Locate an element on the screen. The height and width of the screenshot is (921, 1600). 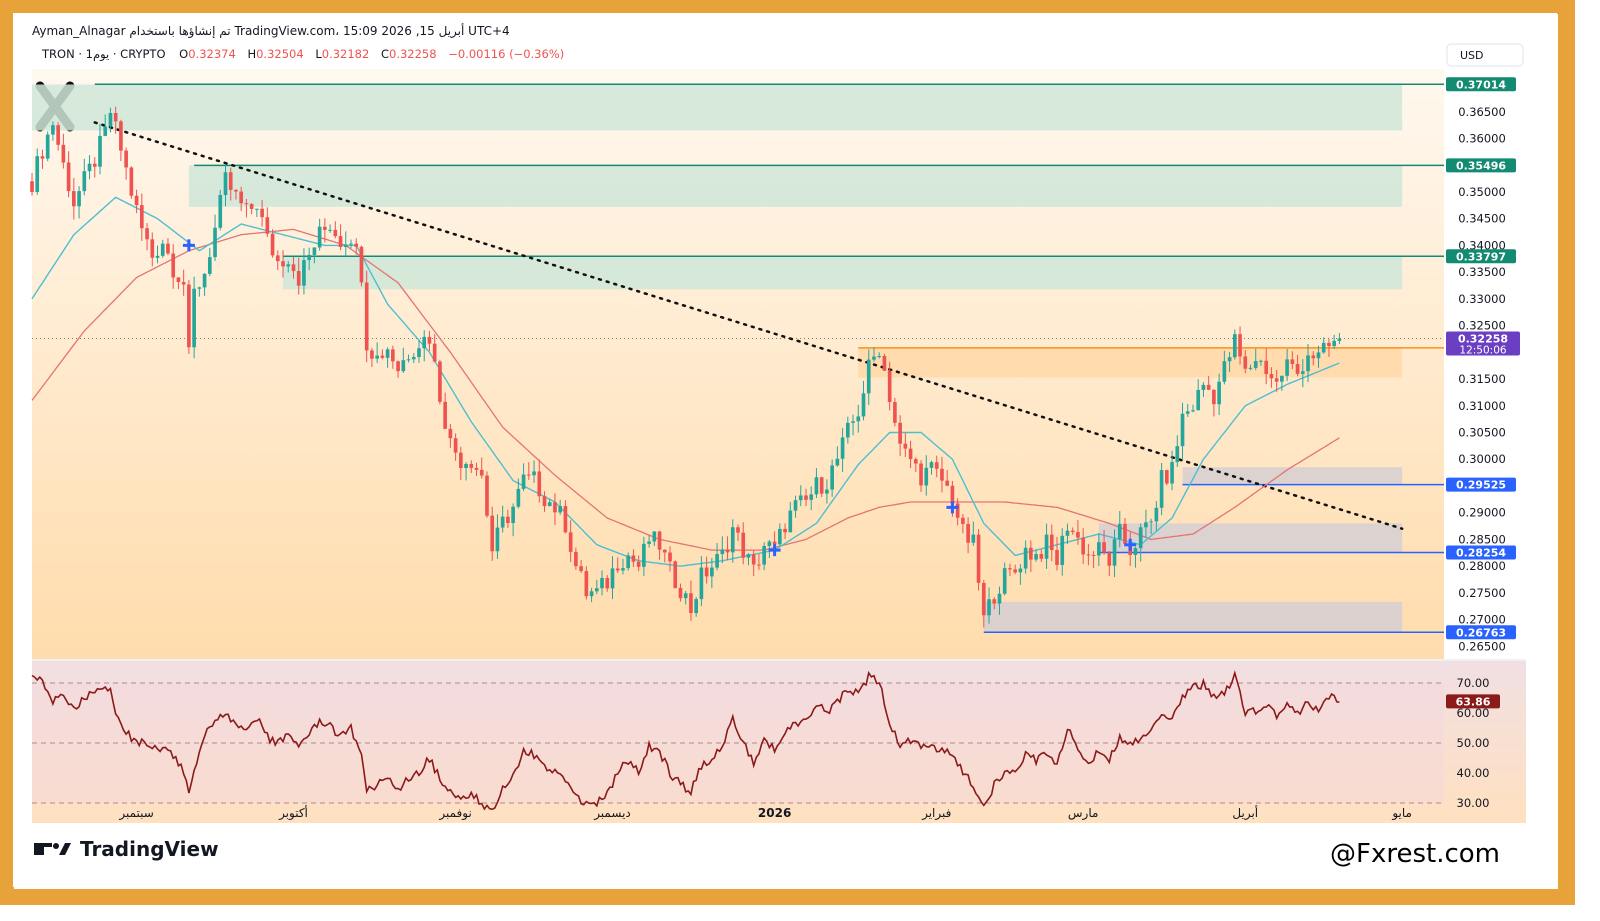
currency-button is located at coordinates (1485, 55).